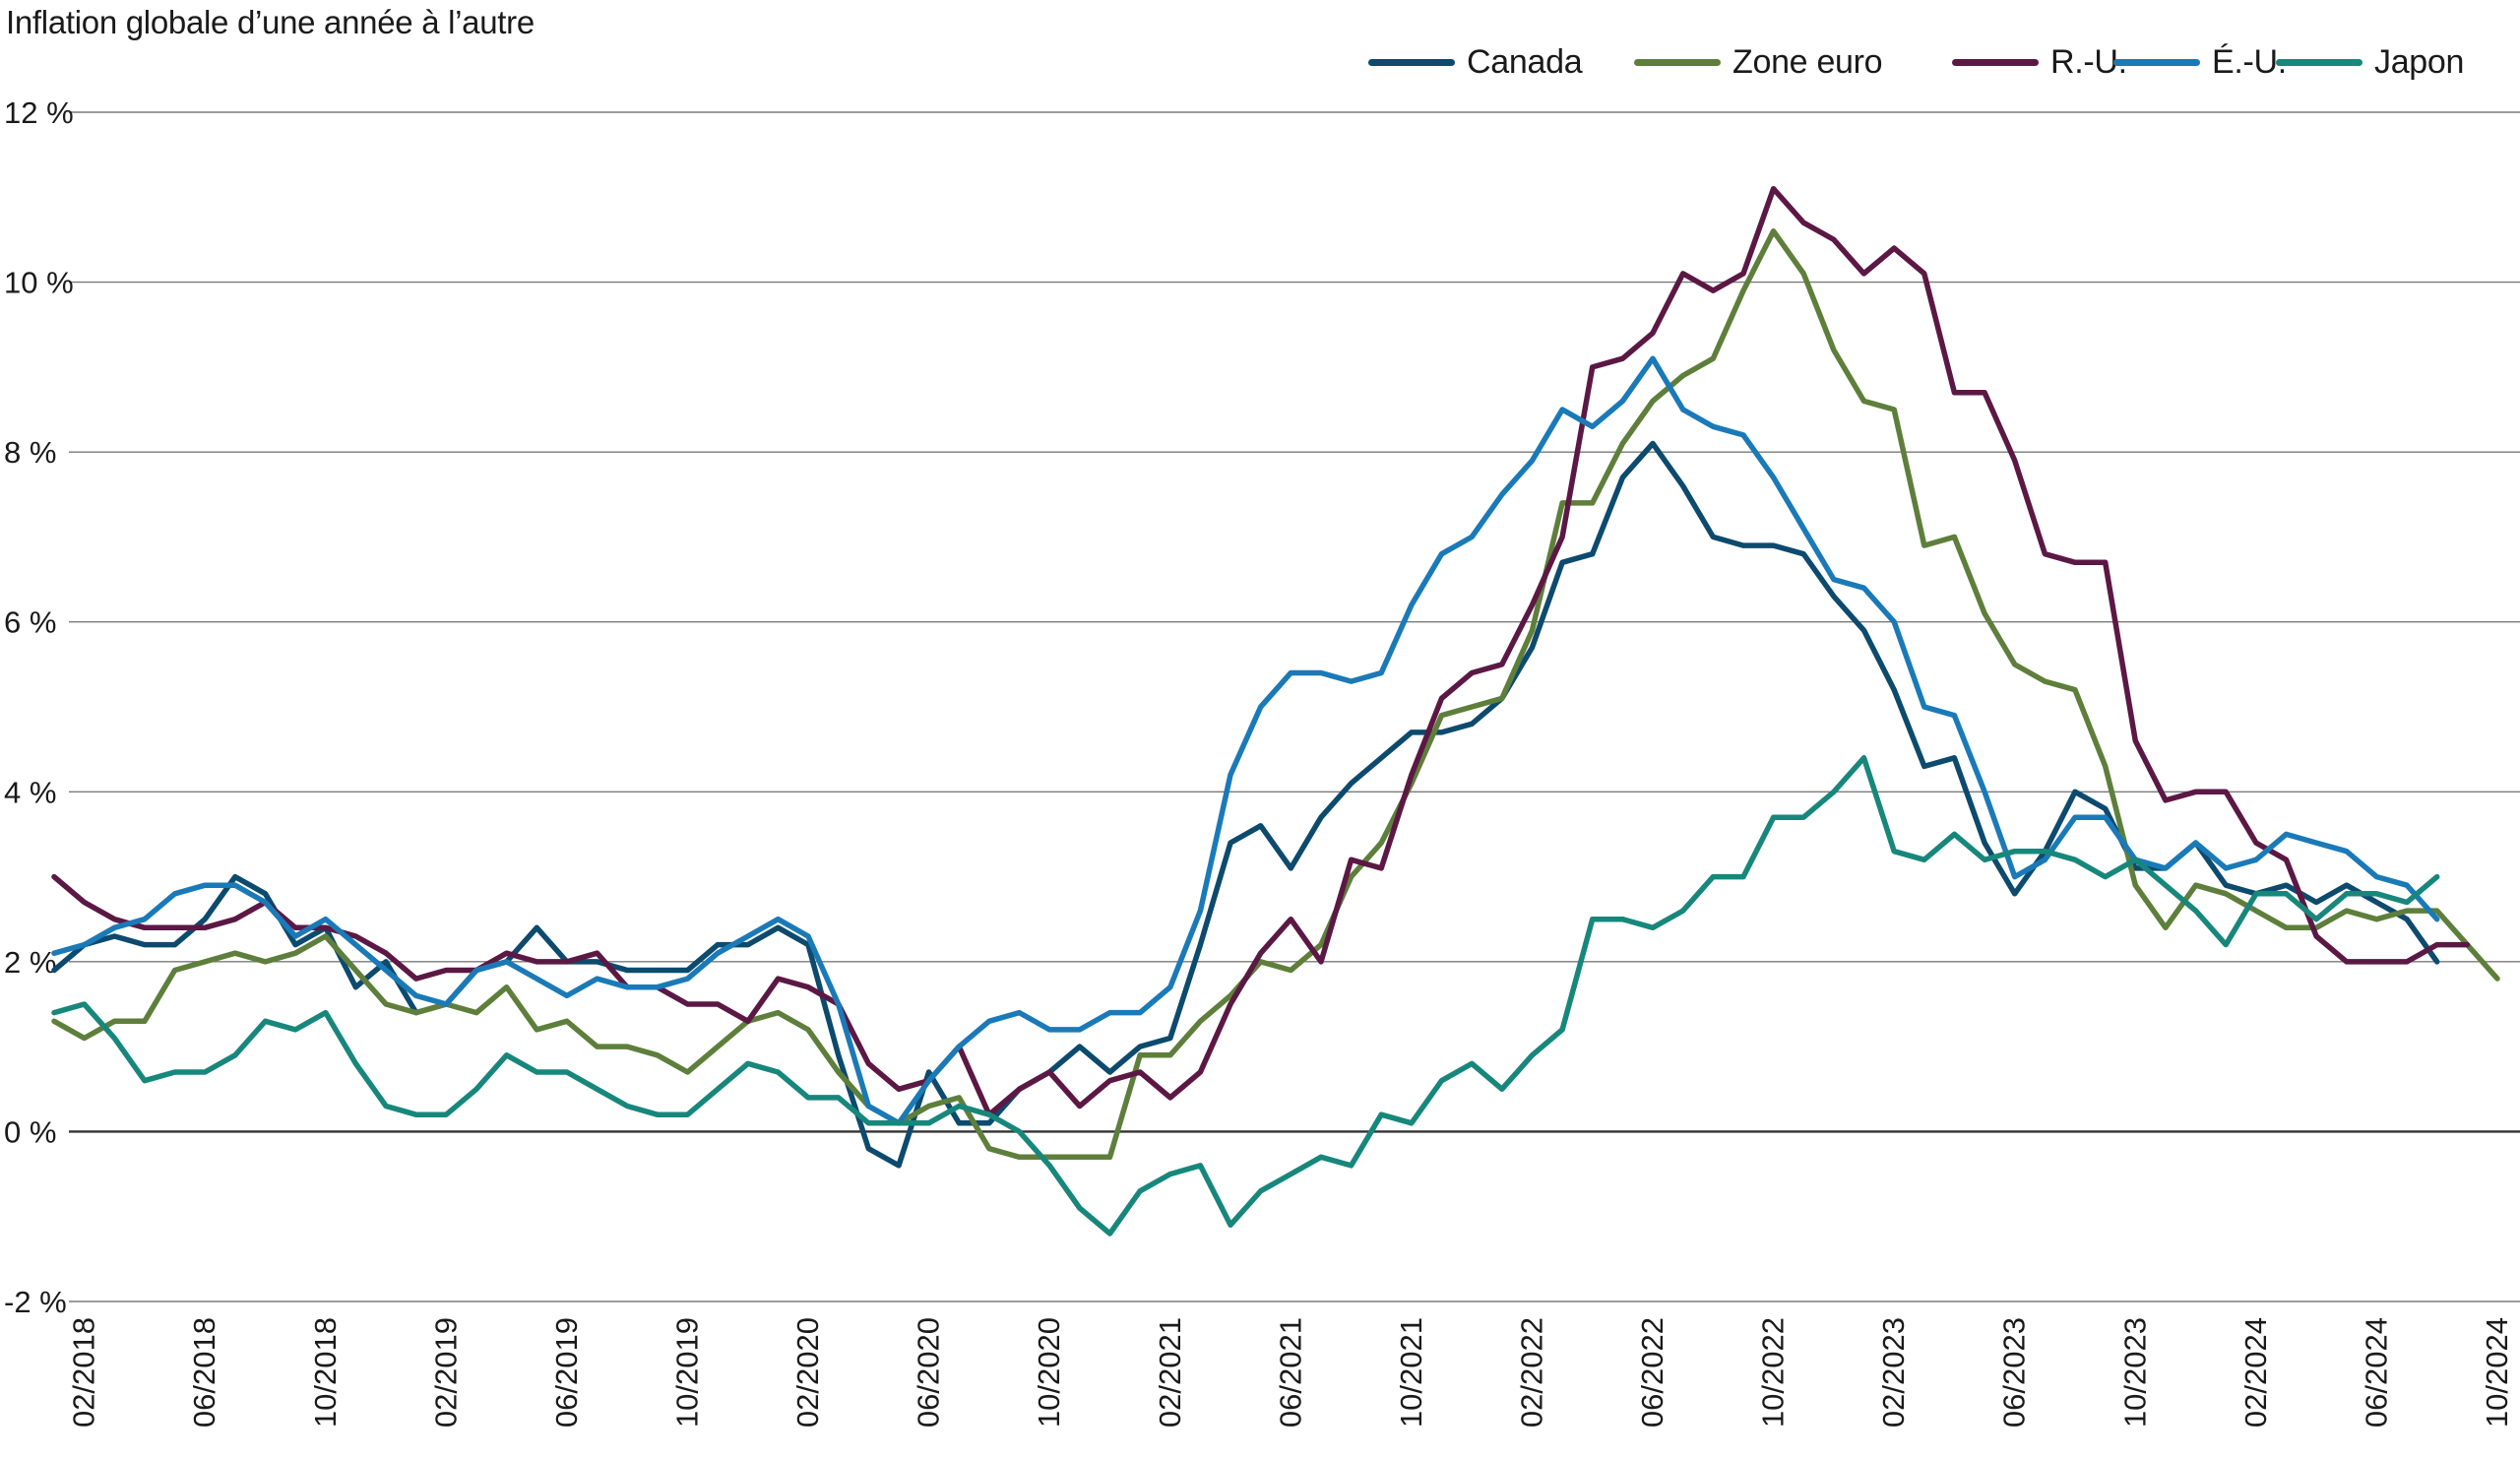  What do you see at coordinates (30, 622) in the screenshot?
I see `y-tick-label: 6 %` at bounding box center [30, 622].